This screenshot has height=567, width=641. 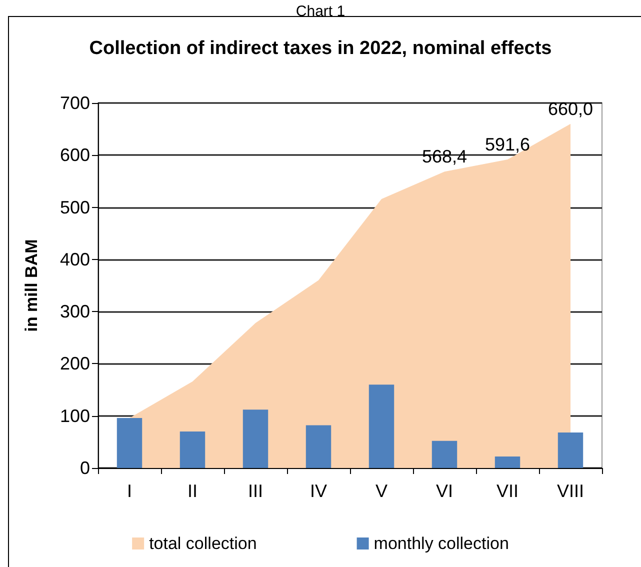 I want to click on x-tick-label: IV, so click(x=319, y=491).